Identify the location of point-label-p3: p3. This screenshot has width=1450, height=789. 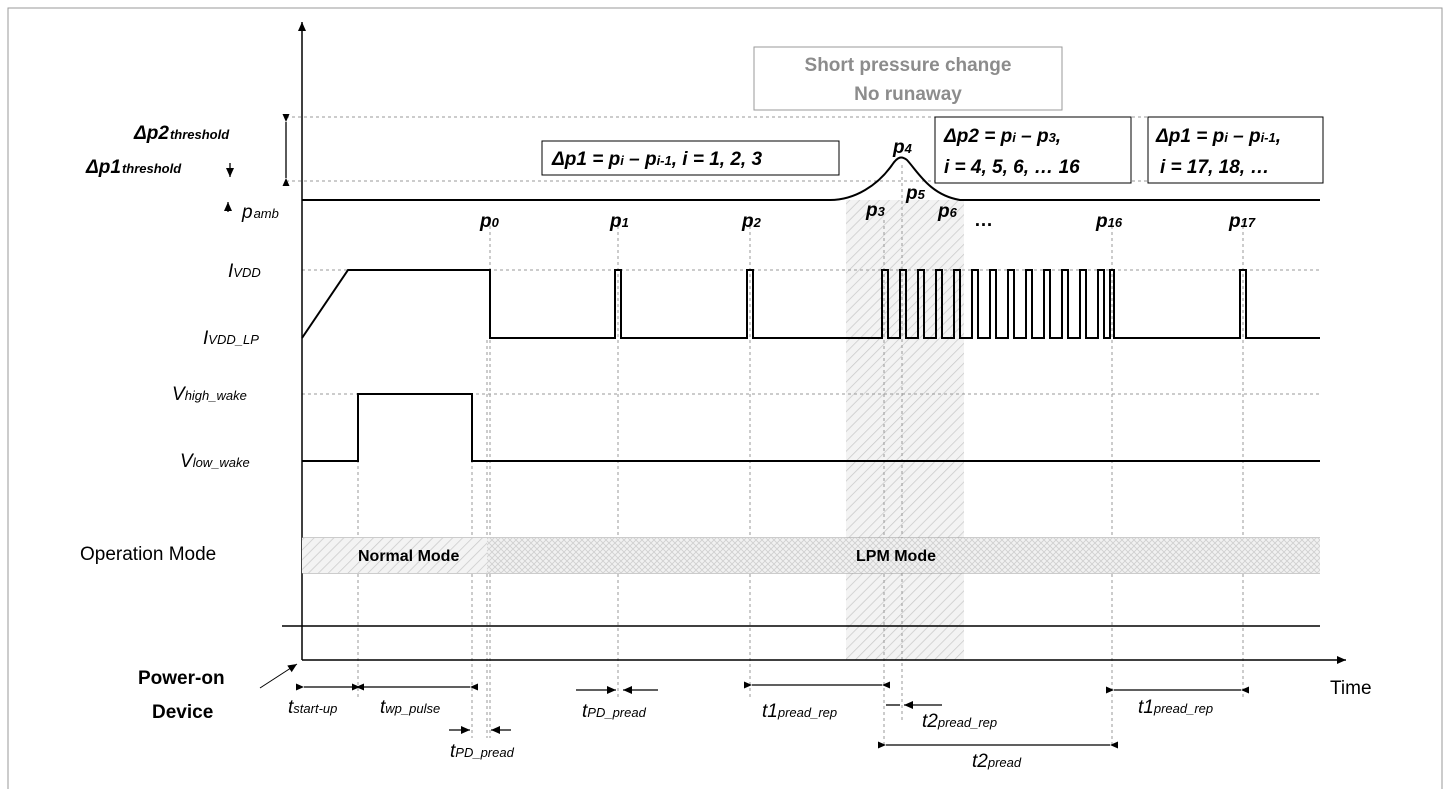
(875, 210).